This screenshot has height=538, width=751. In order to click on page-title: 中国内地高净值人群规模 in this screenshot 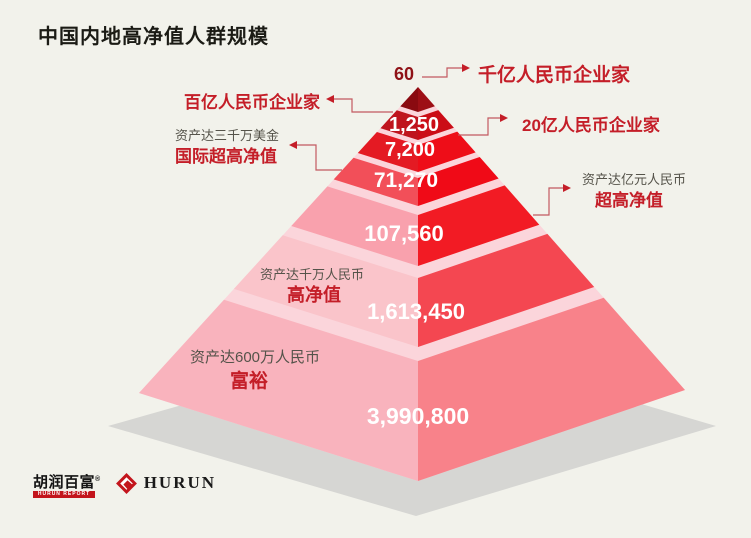, I will do `click(153, 37)`.